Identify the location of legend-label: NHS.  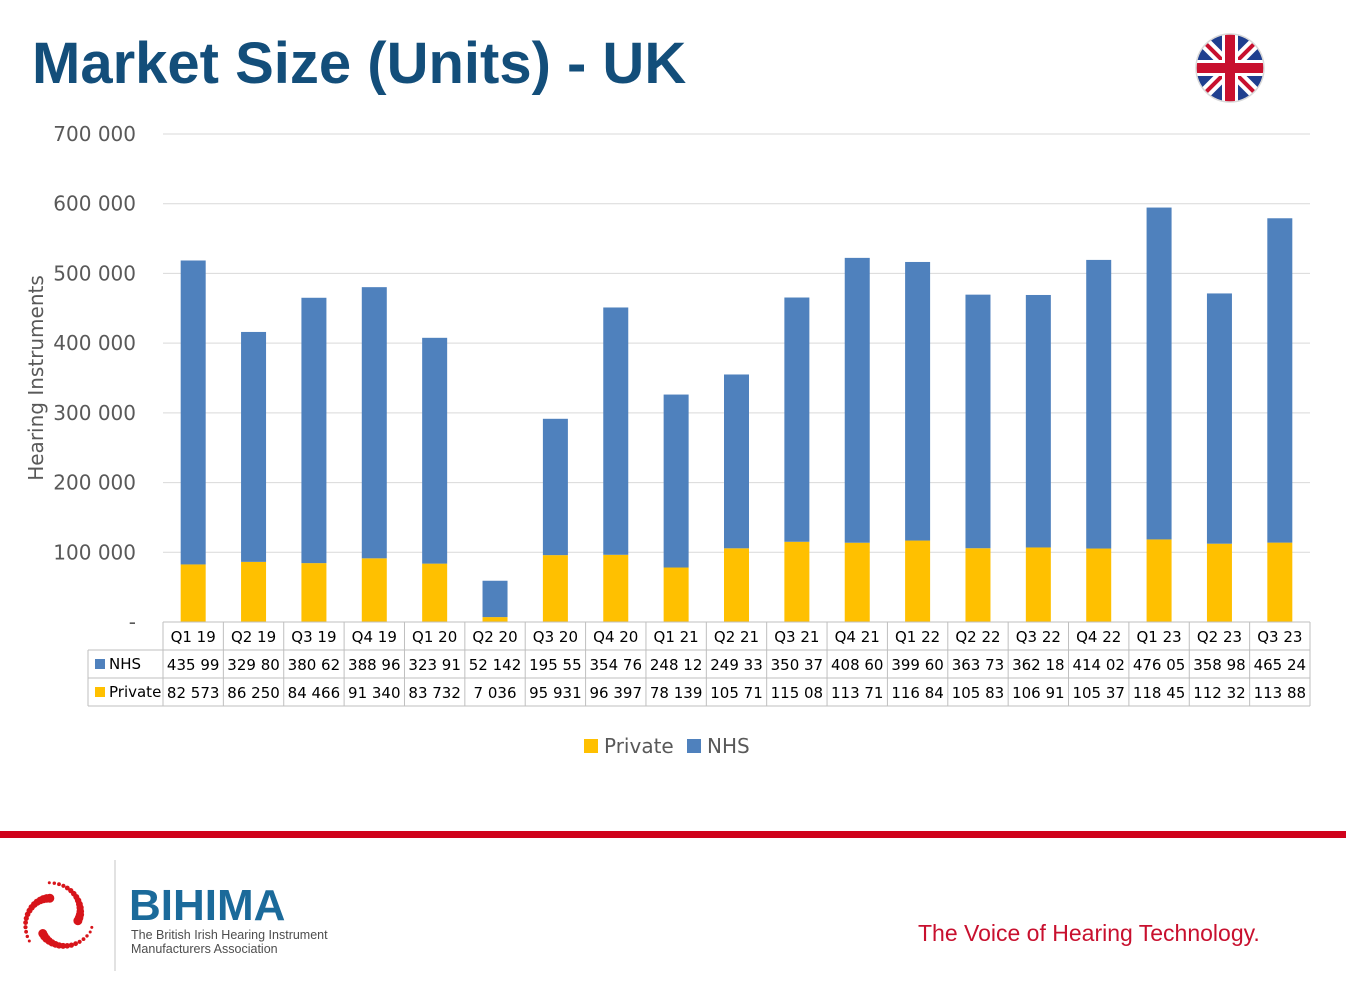
(728, 746).